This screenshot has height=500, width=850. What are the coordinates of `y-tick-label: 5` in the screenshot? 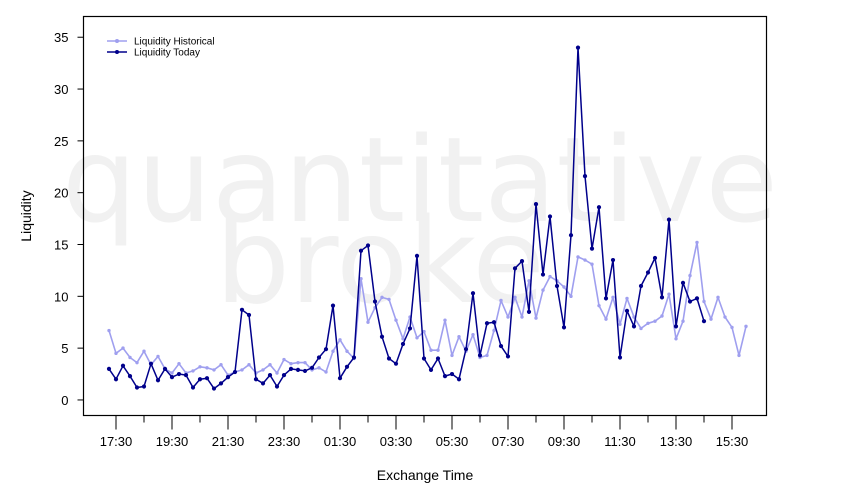 It's located at (64, 348).